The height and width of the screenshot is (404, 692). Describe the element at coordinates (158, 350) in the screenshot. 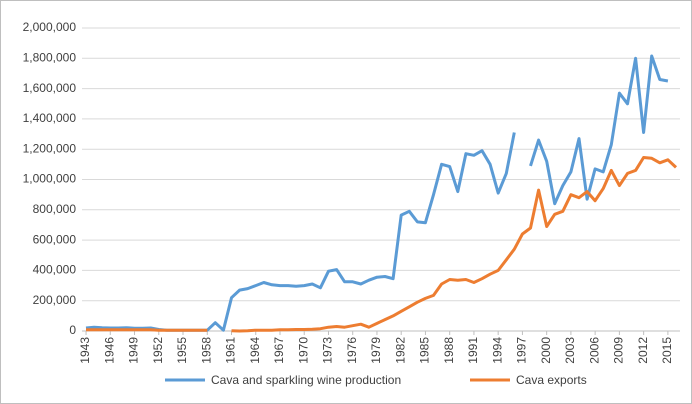

I see `x-tick-label: 1952` at that location.